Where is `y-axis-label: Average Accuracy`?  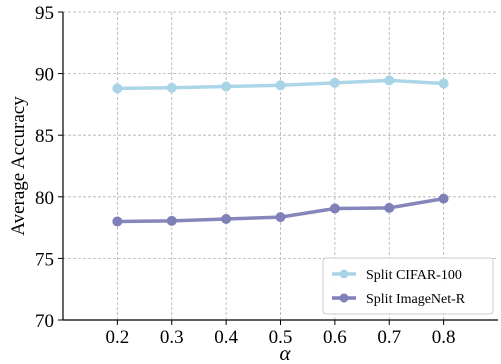
y-axis-label: Average Accuracy is located at coordinates (18, 166).